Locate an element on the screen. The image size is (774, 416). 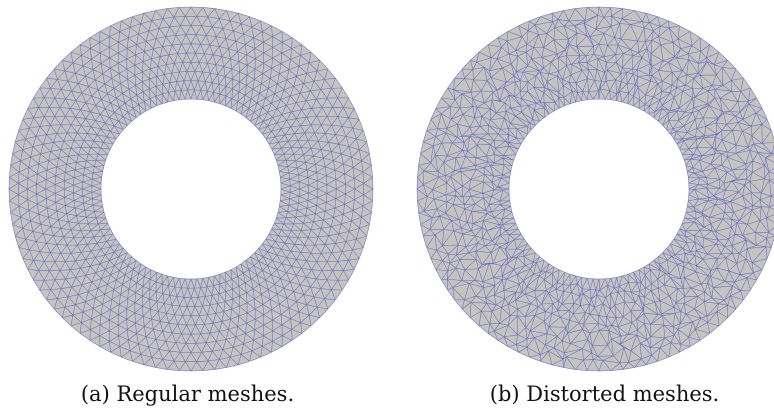
caption-distorted-meshes: (b) Distorted meshes. is located at coordinates (604, 394).